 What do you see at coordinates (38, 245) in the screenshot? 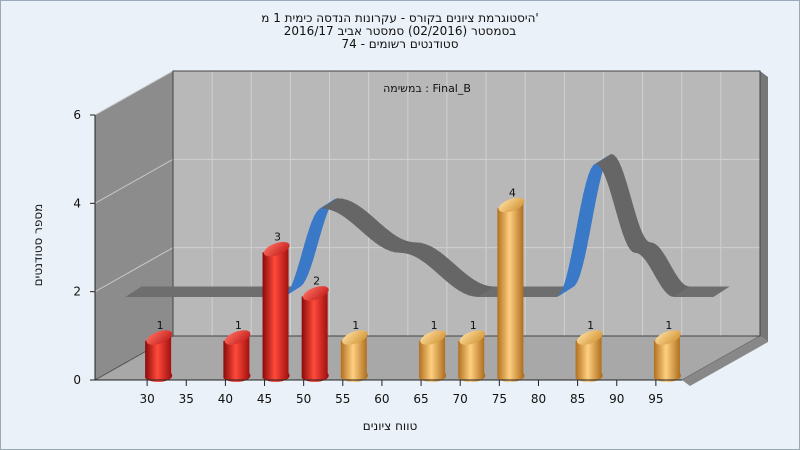
I see `y-axis-title: מספר סטודנטים` at bounding box center [38, 245].